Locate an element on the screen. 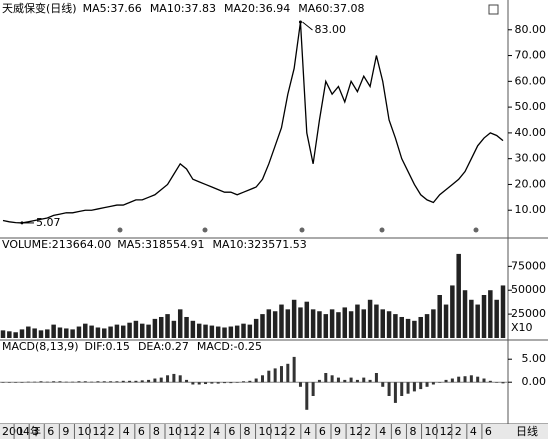  indicator: MA5:37.66 is located at coordinates (112, 8).